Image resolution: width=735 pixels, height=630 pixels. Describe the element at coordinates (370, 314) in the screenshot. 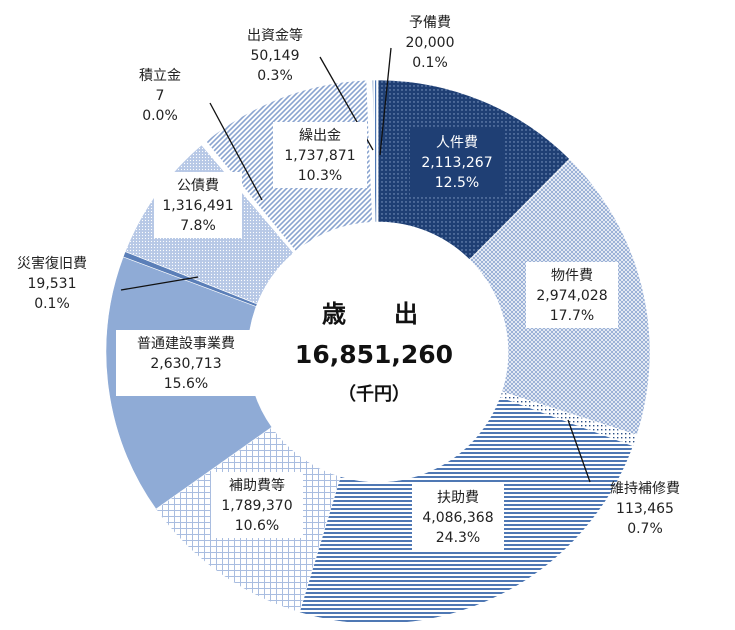

I see `center-title: 歳 出` at that location.